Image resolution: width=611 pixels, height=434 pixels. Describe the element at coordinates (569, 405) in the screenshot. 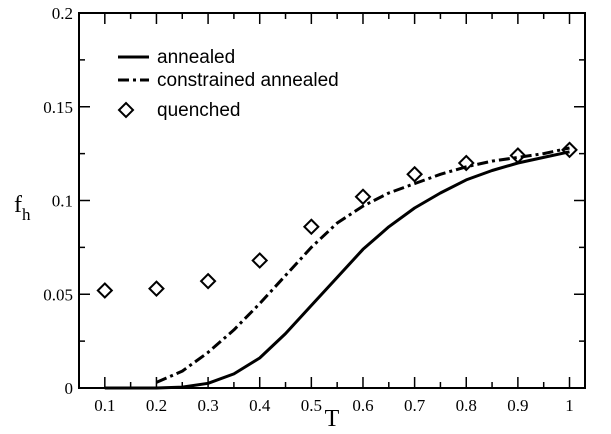

I see `x-tick-label: 1` at that location.